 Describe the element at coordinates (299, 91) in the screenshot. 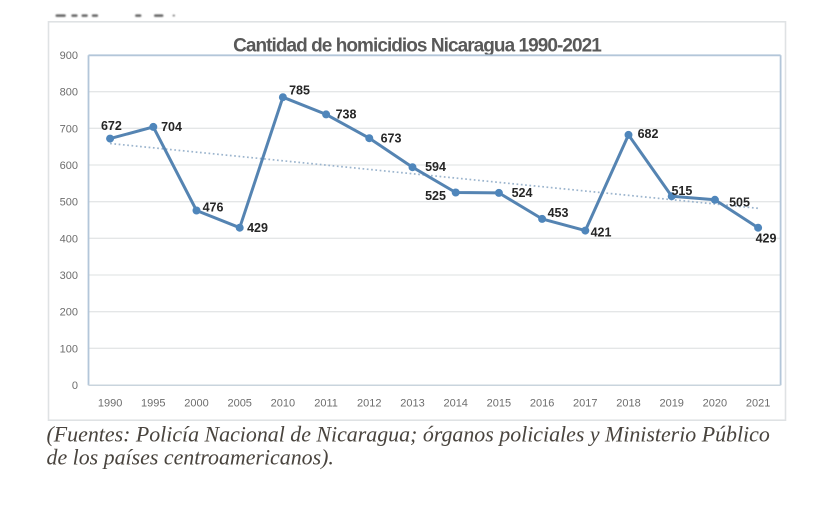

I see `svg-text: 785` at that location.